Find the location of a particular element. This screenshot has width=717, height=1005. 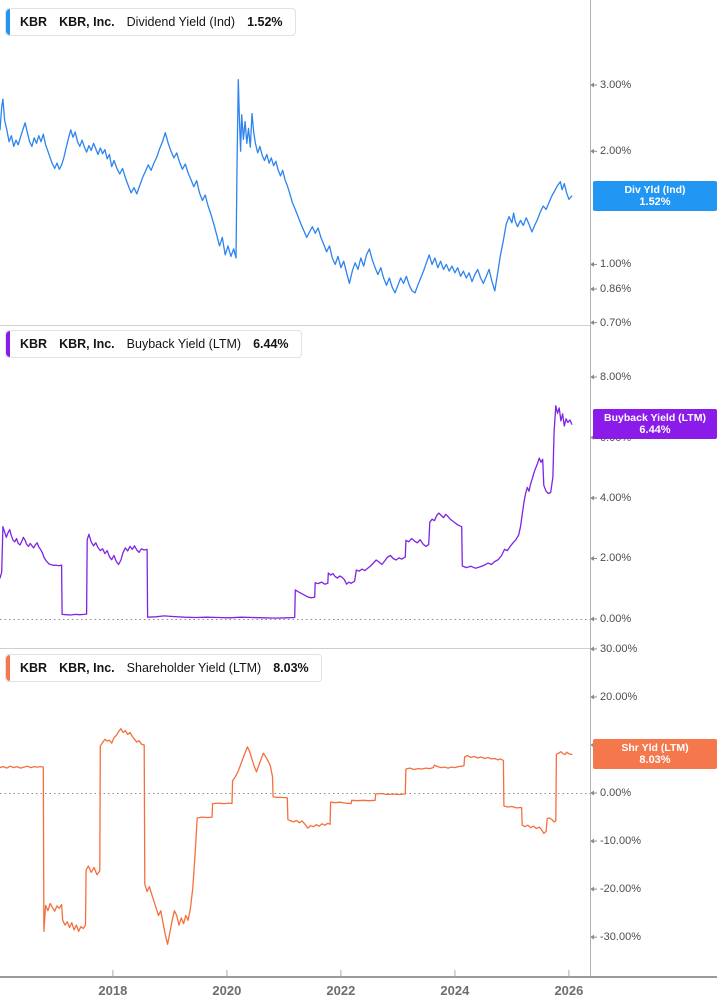

badge-value: 6.44% is located at coordinates (655, 429).